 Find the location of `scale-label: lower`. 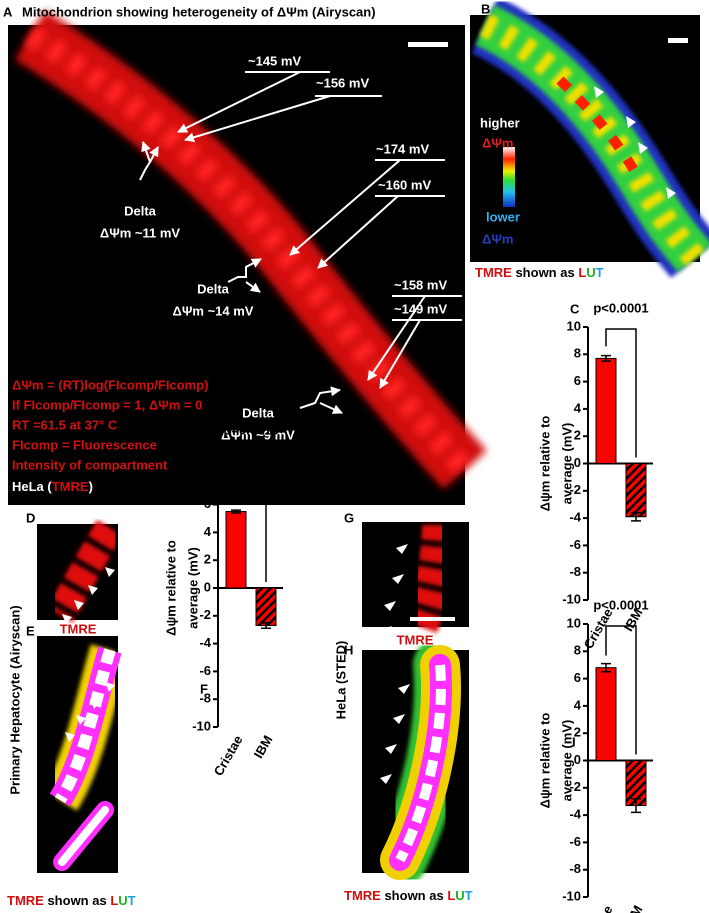

scale-label: lower is located at coordinates (503, 216).